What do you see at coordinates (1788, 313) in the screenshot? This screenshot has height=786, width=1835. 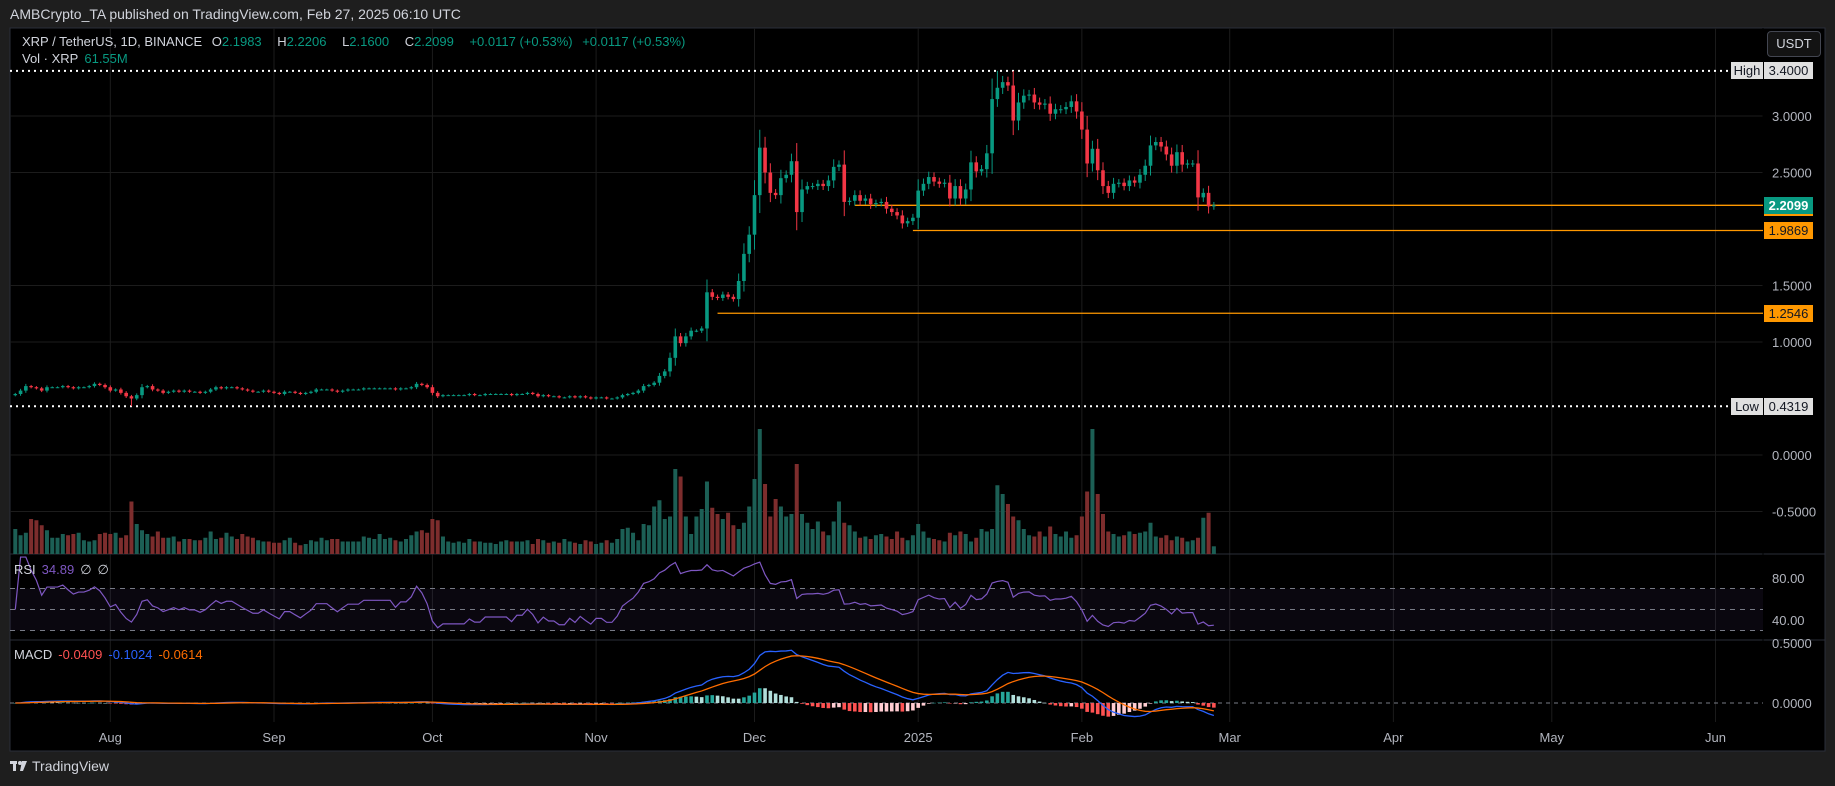 I see `level-price-label: 1.2546` at bounding box center [1788, 313].